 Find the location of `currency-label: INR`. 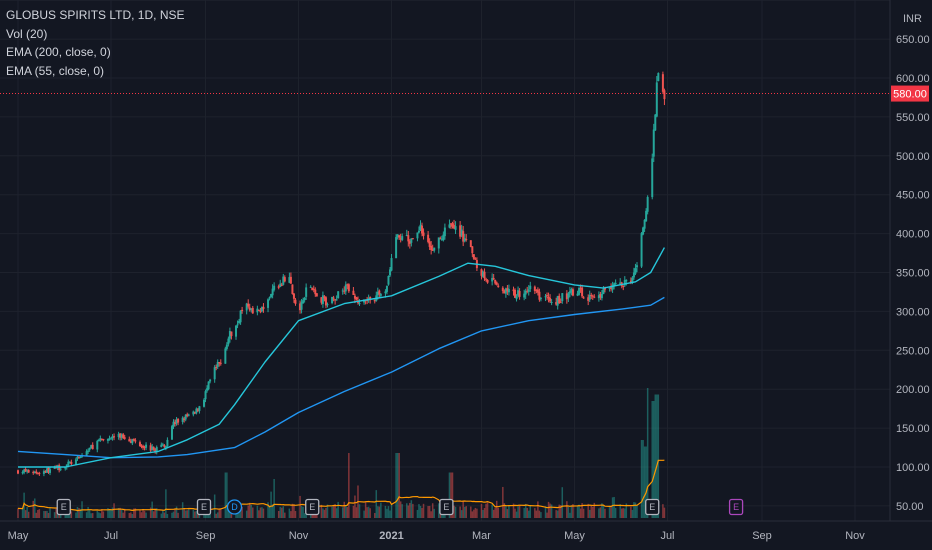

currency-label: INR is located at coordinates (912, 19).